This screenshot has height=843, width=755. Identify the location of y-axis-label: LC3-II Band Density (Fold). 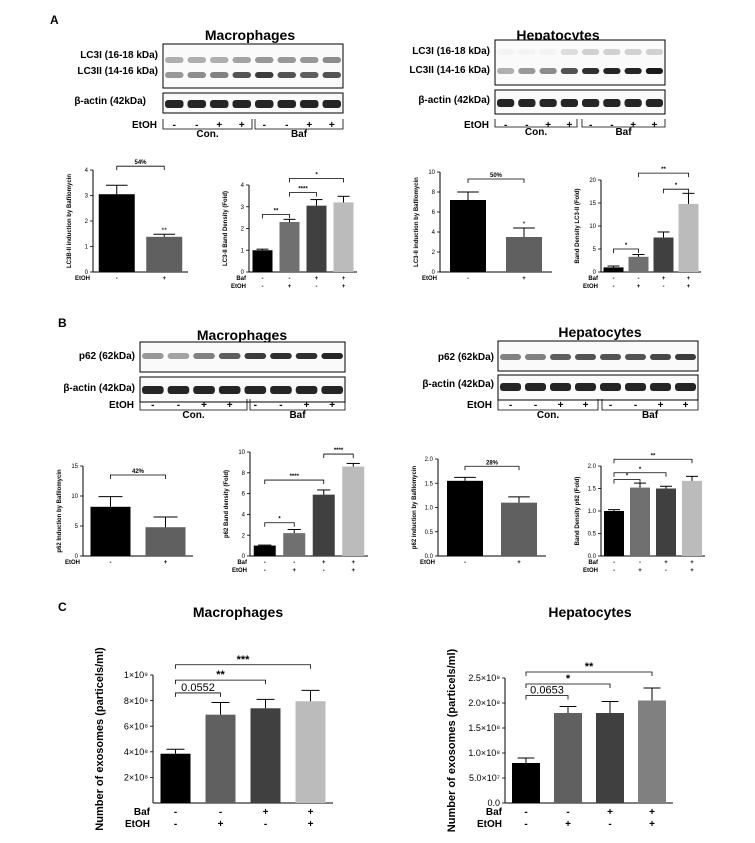
(226, 228).